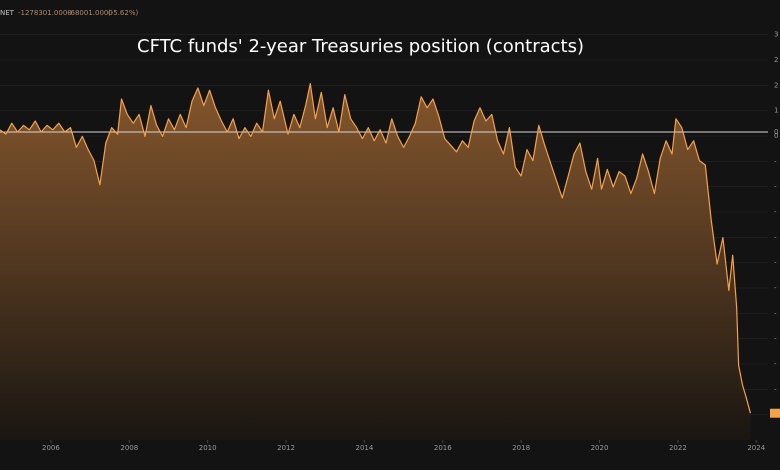  What do you see at coordinates (776, 111) in the screenshot?
I see `y-tick-label: 1` at bounding box center [776, 111].